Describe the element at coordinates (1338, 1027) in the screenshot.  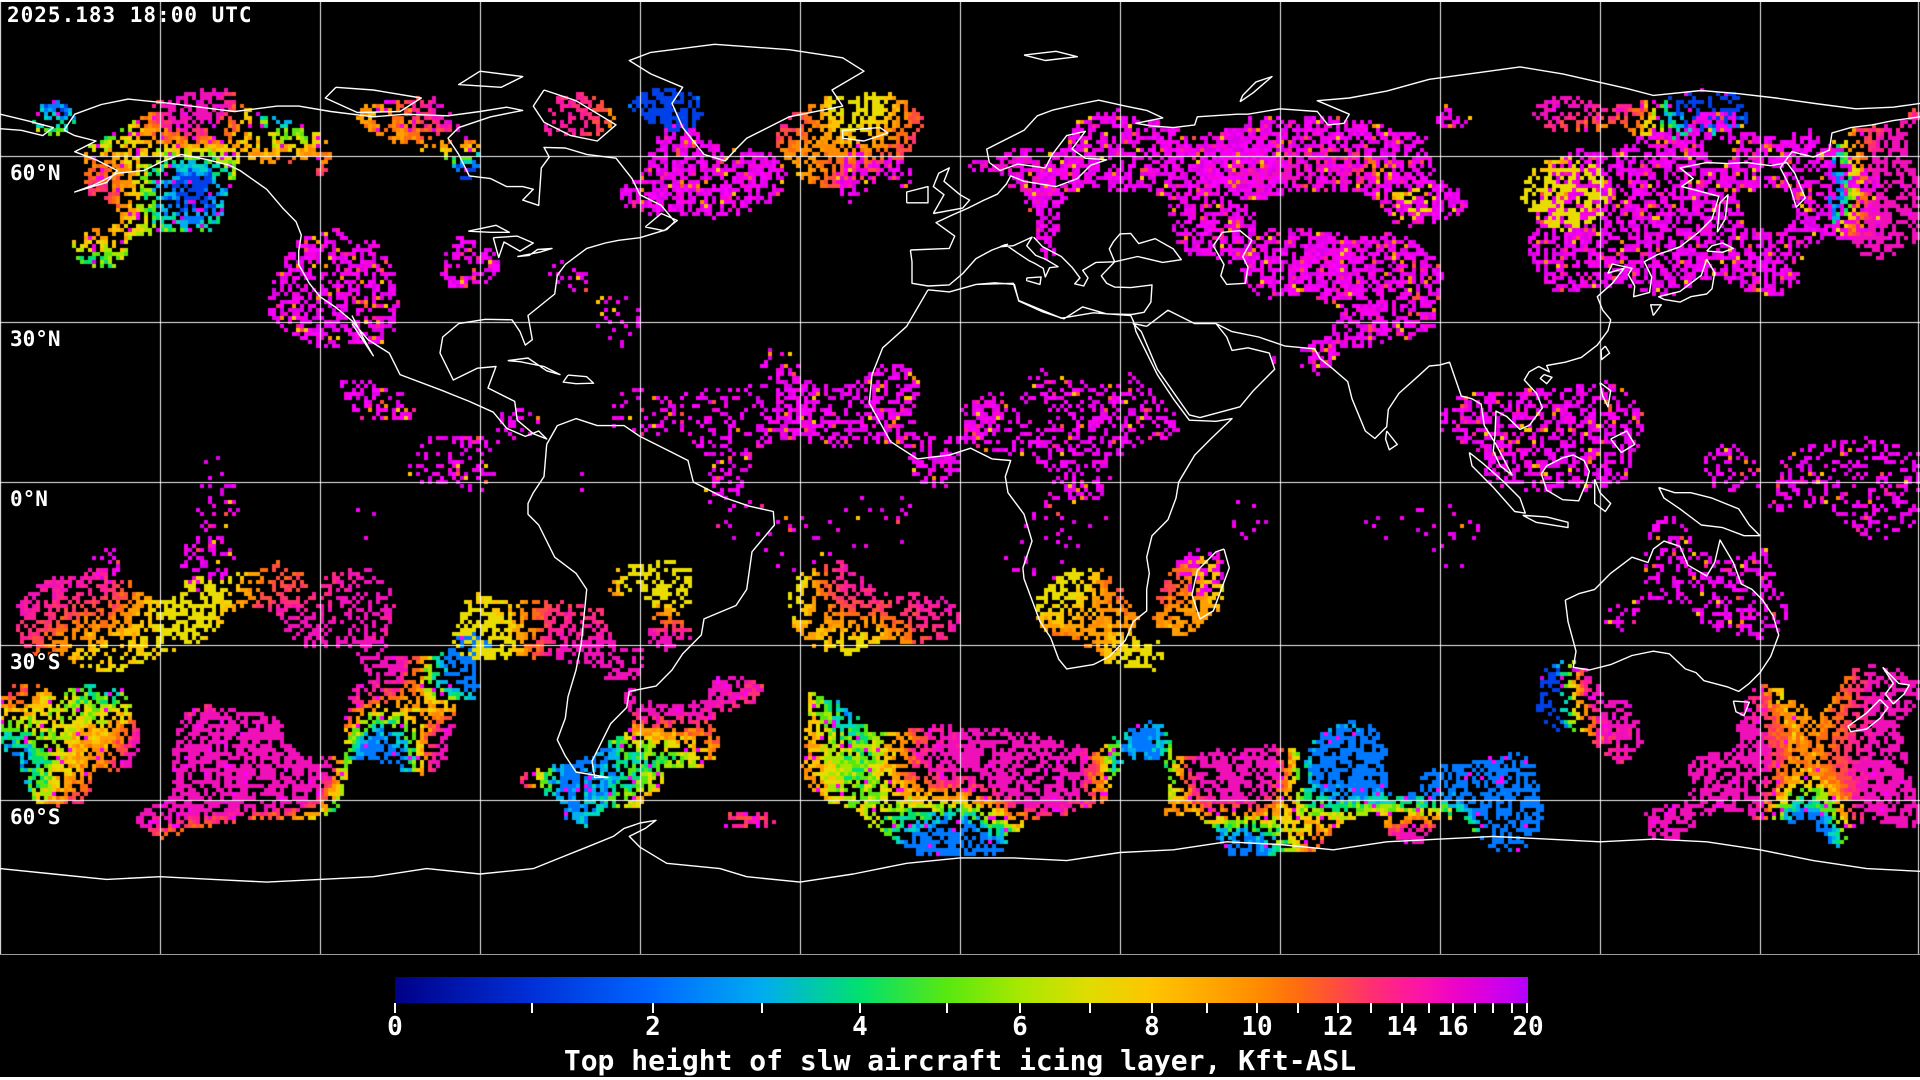
I see `colorbar-tick-label: 12` at that location.